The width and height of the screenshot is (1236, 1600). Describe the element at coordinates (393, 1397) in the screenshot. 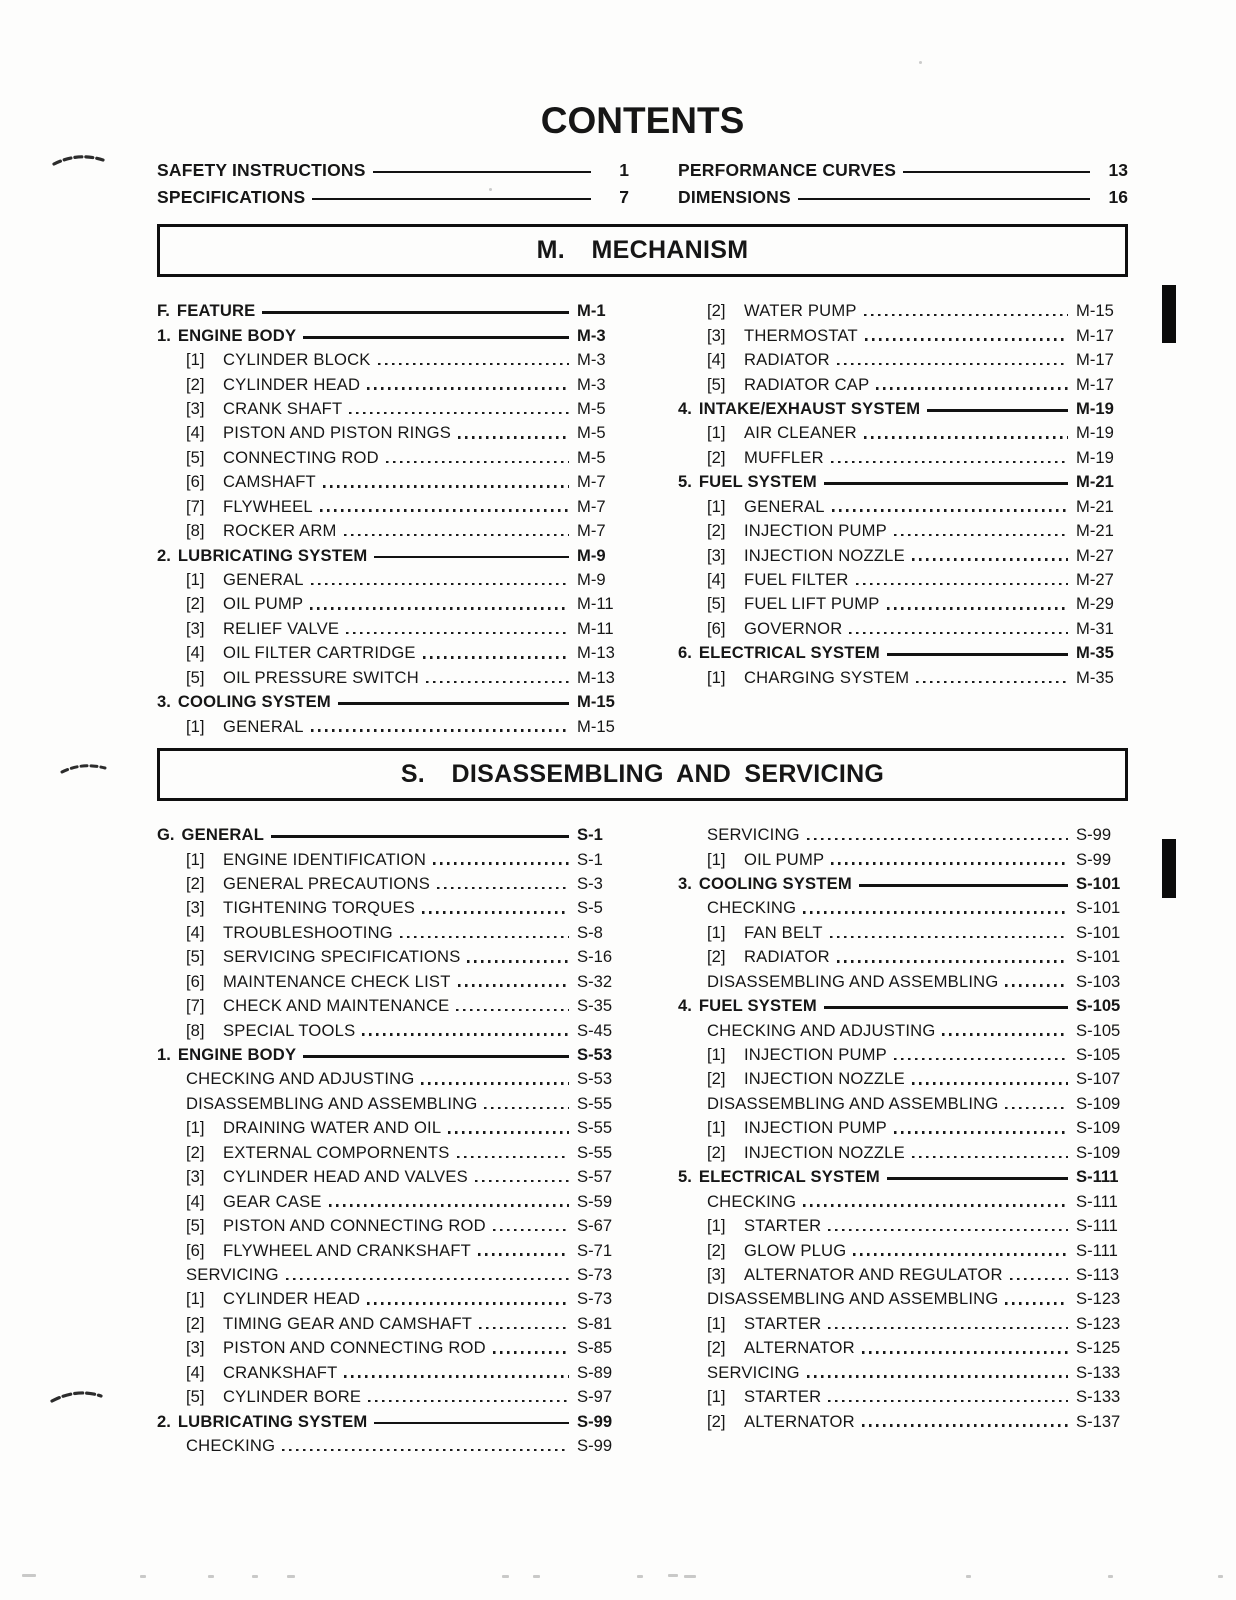

I see `toc-entry: [5] CYLINDER BORE S-97` at that location.